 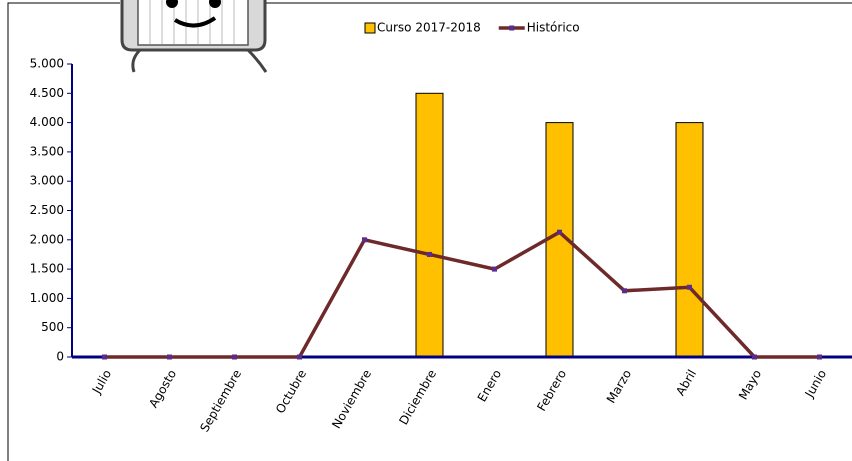 I want to click on y-tick-label: 4.000, so click(x=47, y=122).